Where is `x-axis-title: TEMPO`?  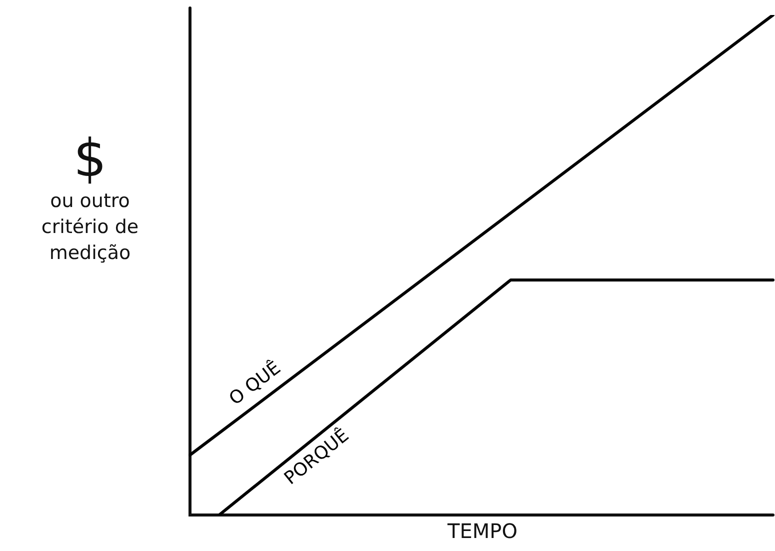
x-axis-title: TEMPO is located at coordinates (482, 531).